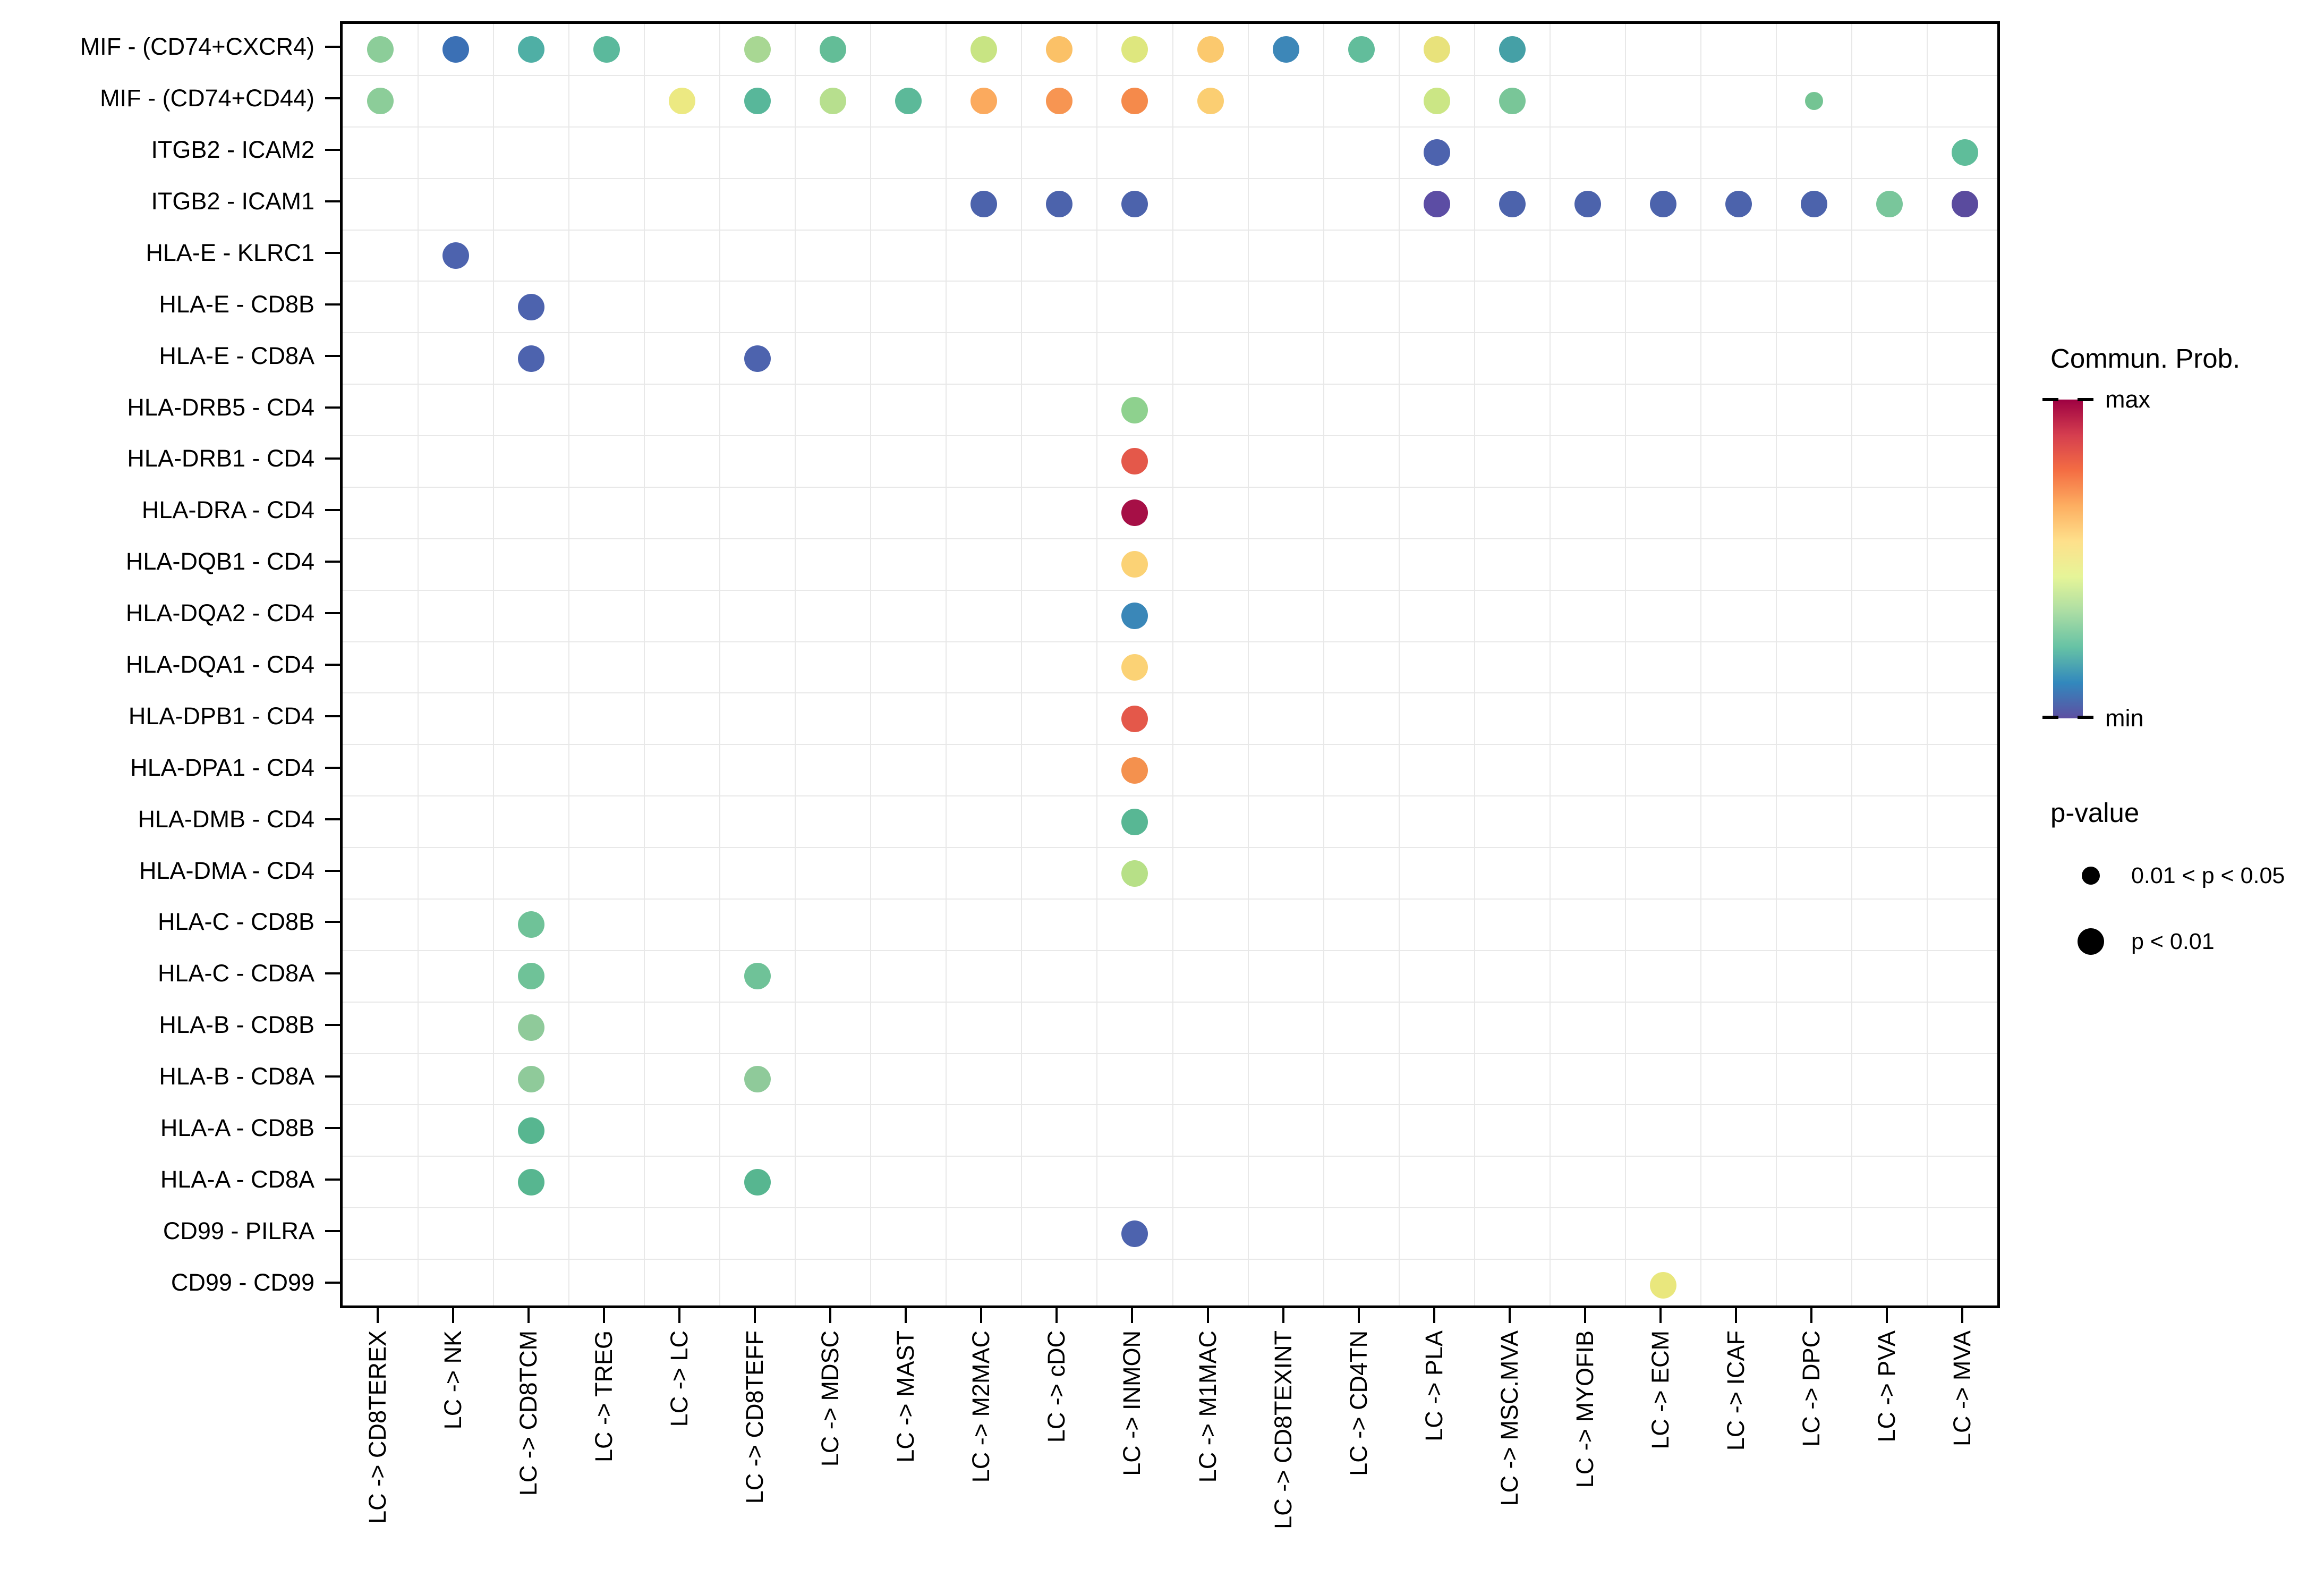 The height and width of the screenshot is (1594, 2324). What do you see at coordinates (2050, 399) in the screenshot?
I see `colorbar-max-tick-left` at bounding box center [2050, 399].